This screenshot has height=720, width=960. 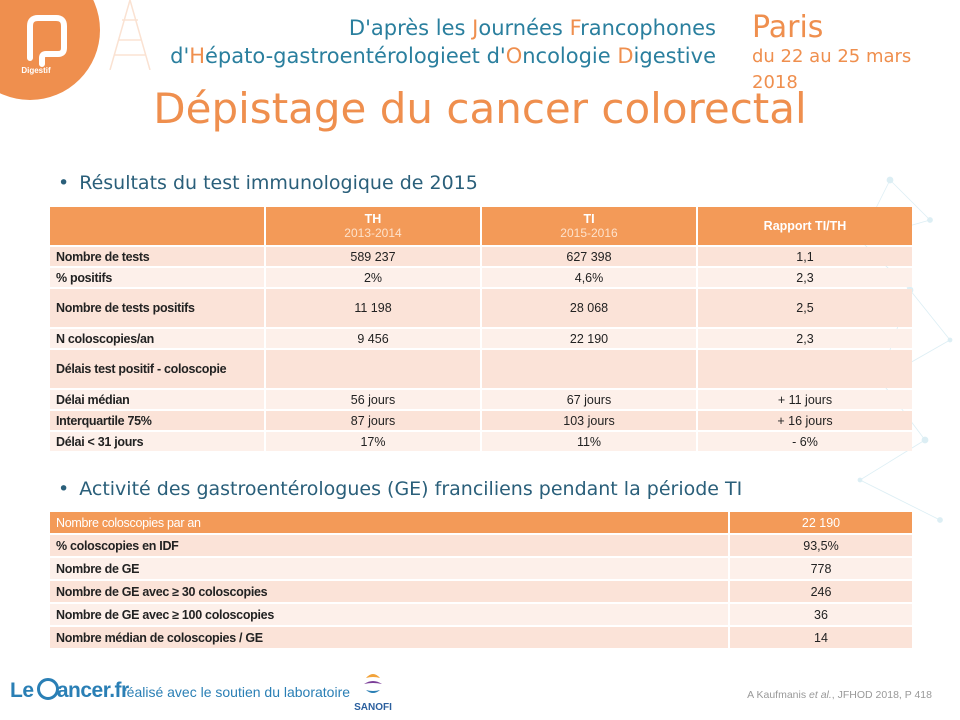 What do you see at coordinates (805, 256) in the screenshot?
I see `table-cell: 1,1` at bounding box center [805, 256].